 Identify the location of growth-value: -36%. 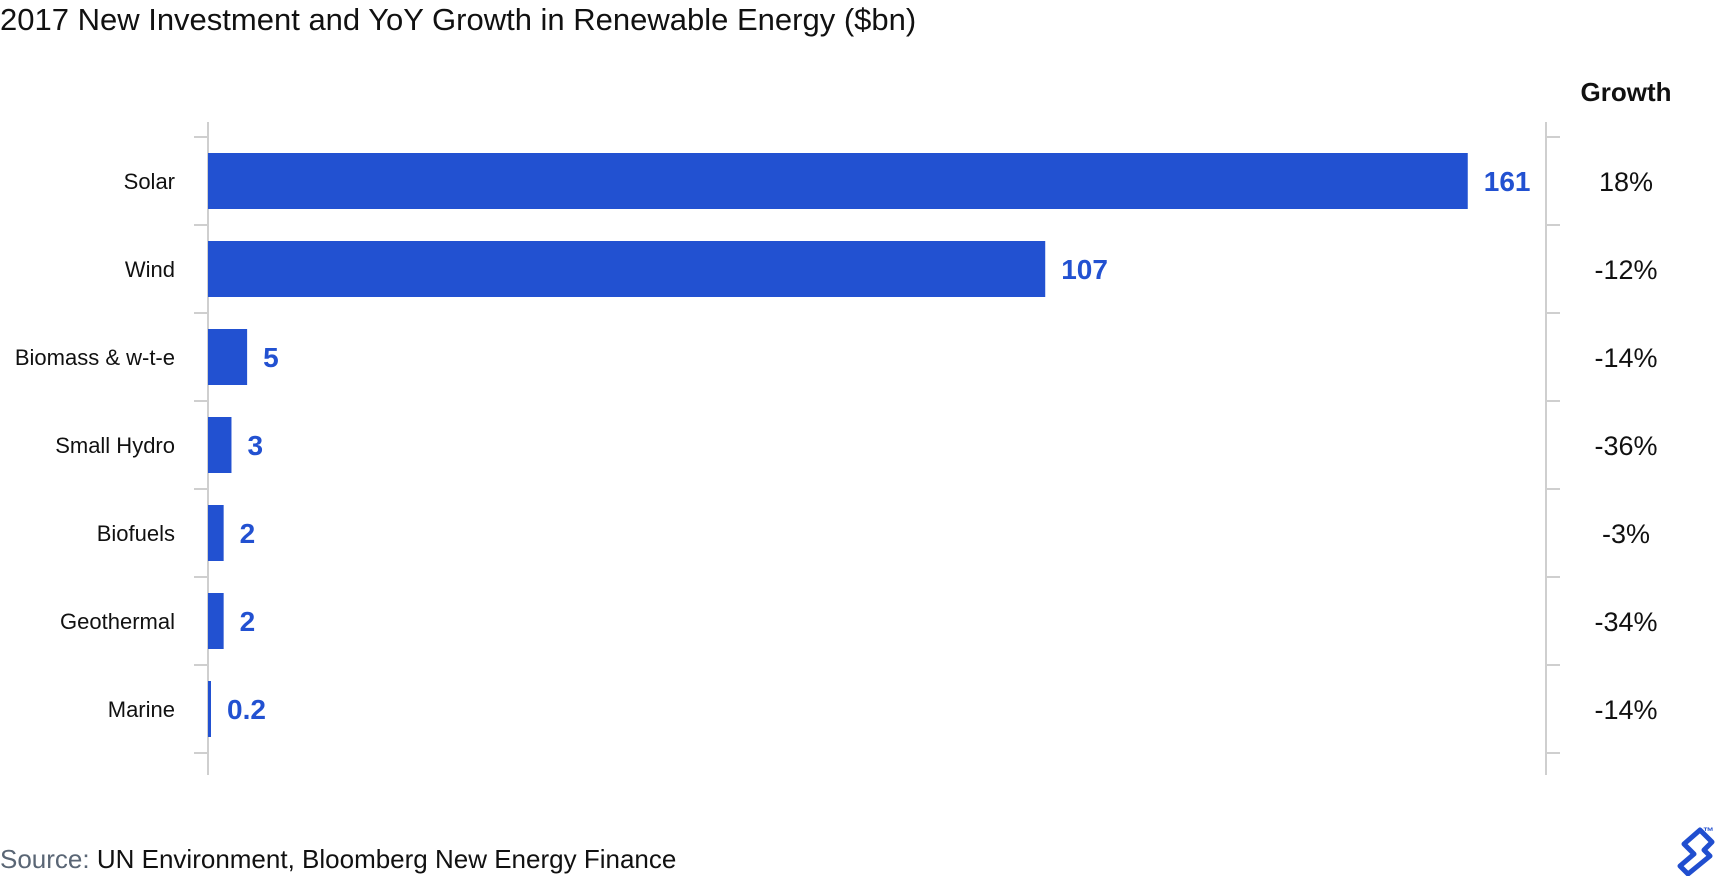
(1625, 446).